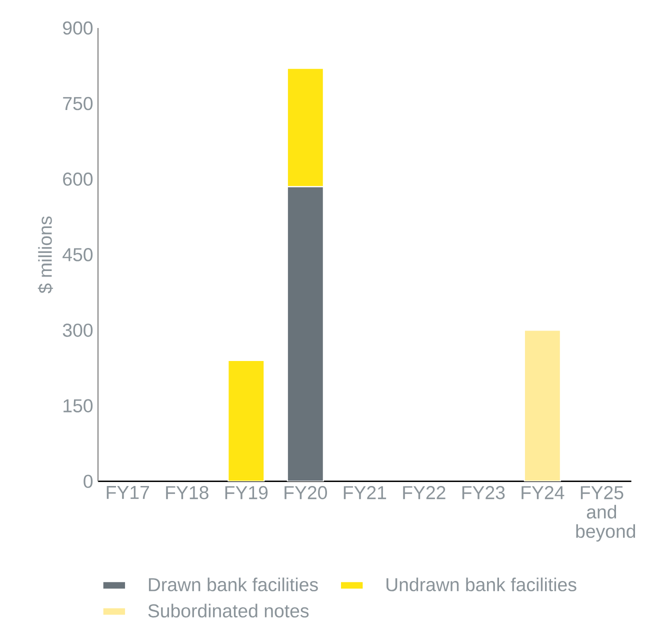  Describe the element at coordinates (78, 28) in the screenshot. I see `y-tick-label: 900` at that location.